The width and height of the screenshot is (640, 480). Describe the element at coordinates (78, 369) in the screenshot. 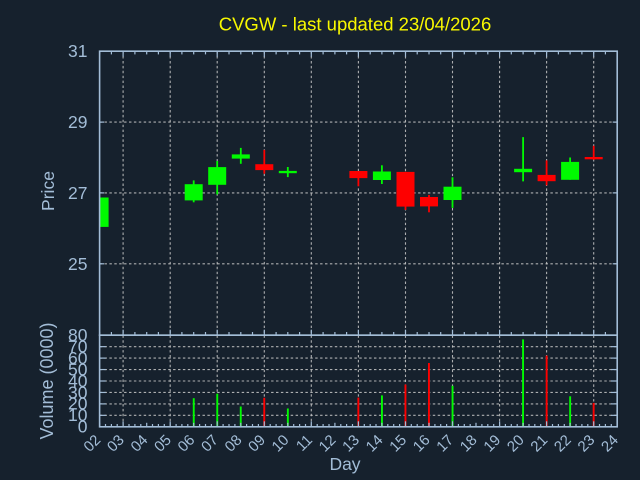

I see `svg-text: 50` at that location.